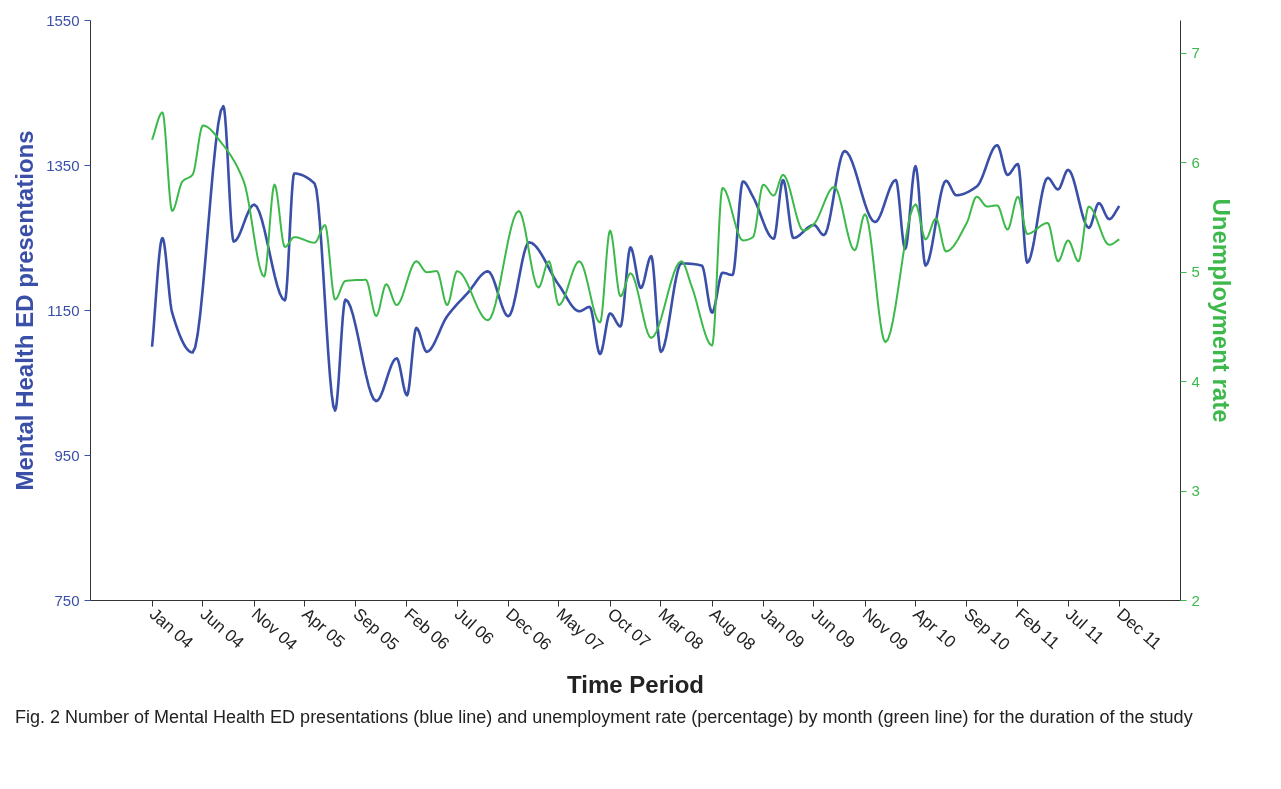 The width and height of the screenshot is (1281, 789). I want to click on x-tick-label: Jun 04, so click(222, 628).